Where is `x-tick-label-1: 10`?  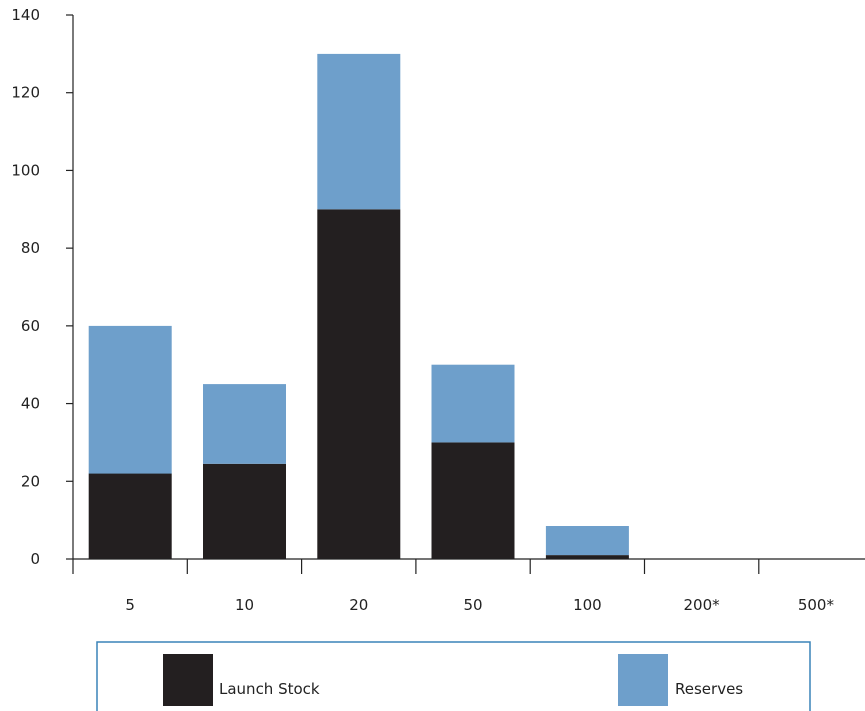
x-tick-label-1: 10 is located at coordinates (244, 605).